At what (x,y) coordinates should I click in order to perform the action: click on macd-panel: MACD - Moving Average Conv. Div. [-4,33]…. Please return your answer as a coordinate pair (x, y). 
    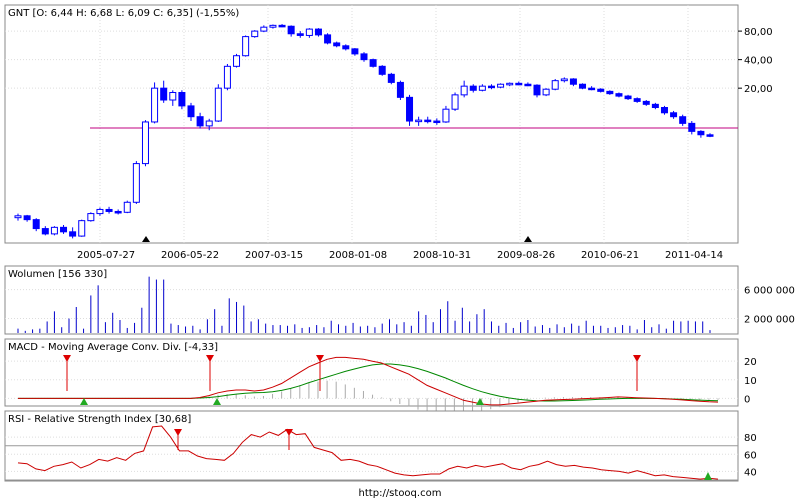
    Looking at the image, I should click on (380, 376).